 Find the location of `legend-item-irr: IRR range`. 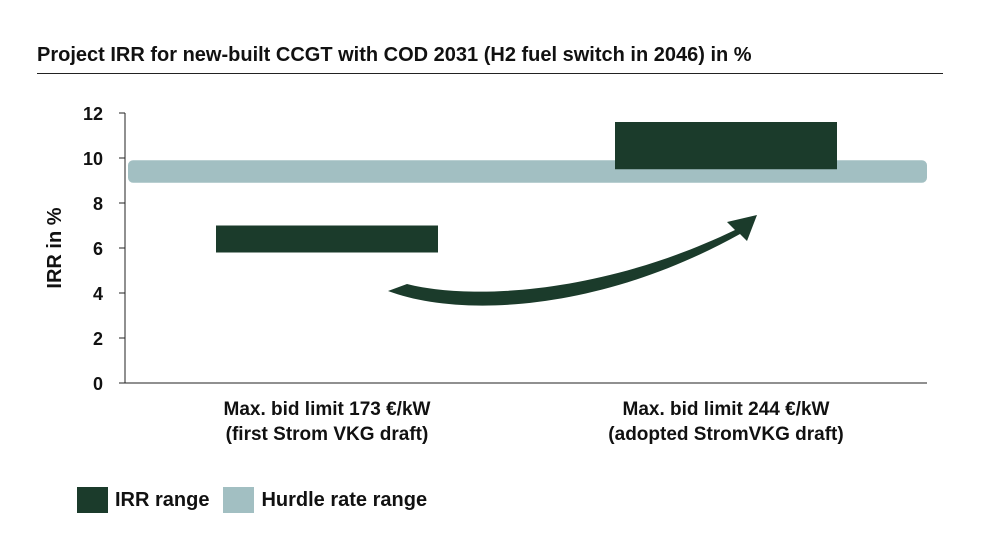

legend-item-irr: IRR range is located at coordinates (143, 500).